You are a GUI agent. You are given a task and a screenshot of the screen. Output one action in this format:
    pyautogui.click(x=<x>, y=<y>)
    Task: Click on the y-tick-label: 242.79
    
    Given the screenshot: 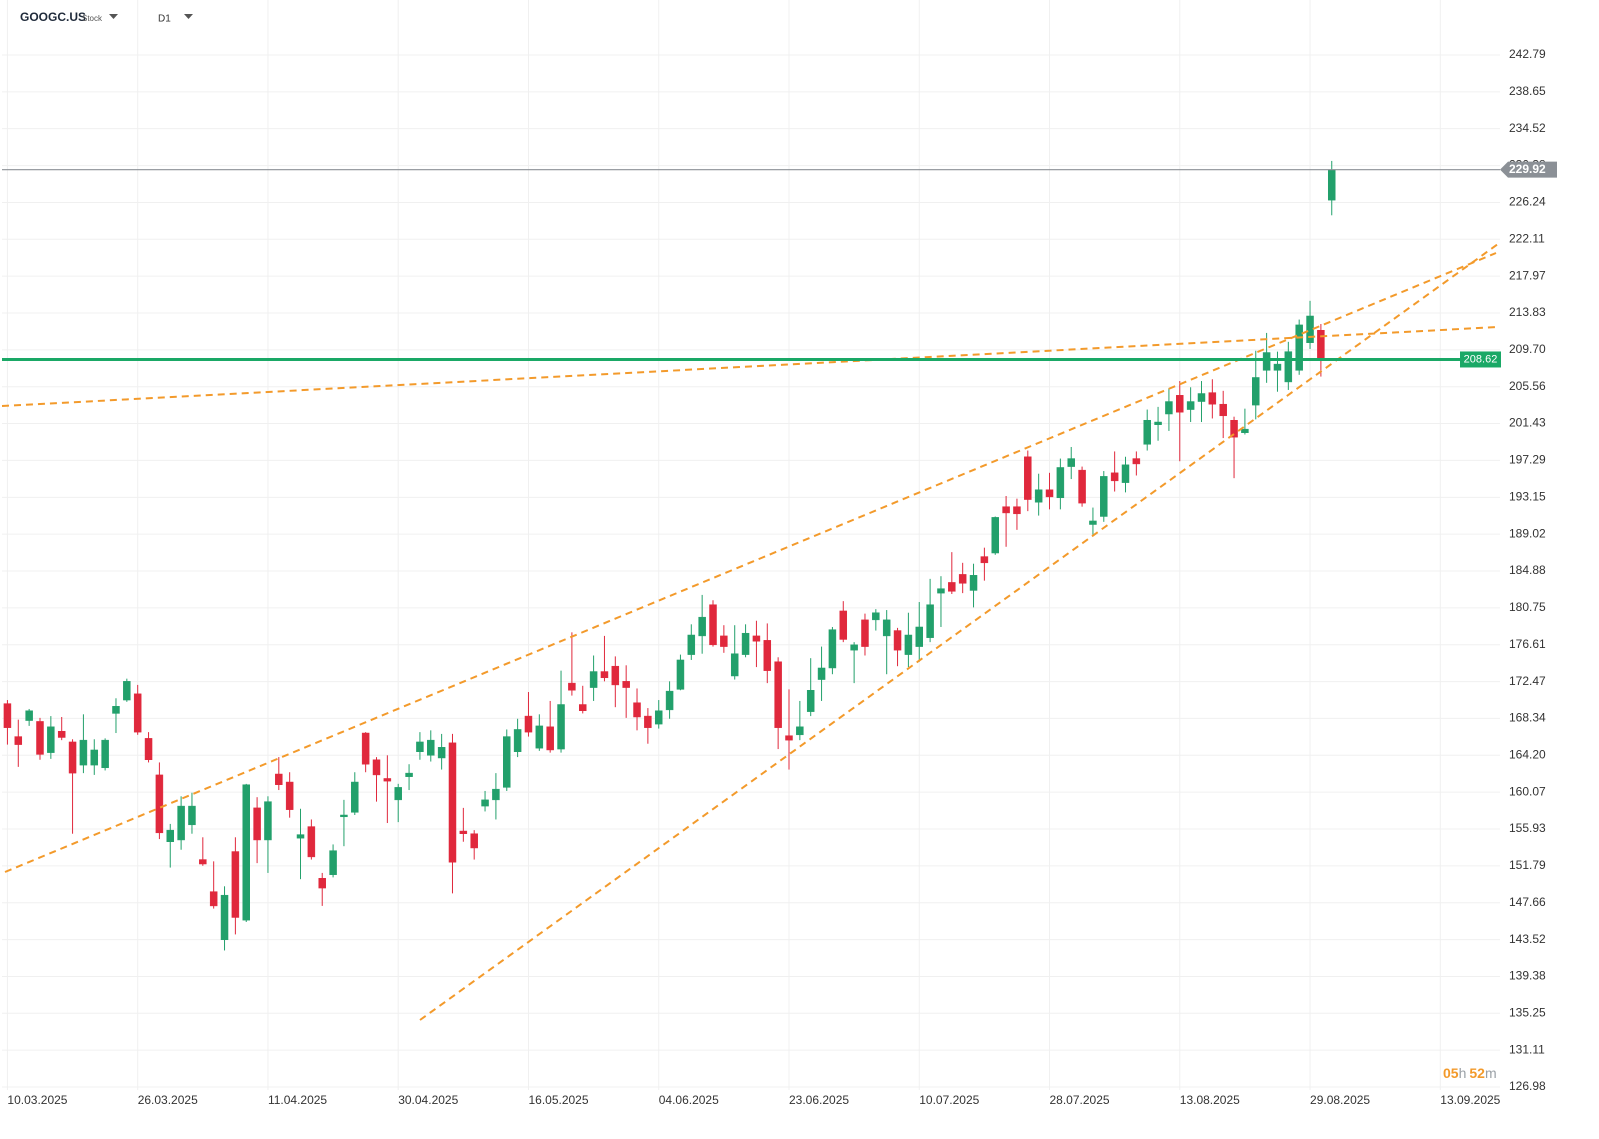 What is the action you would take?
    pyautogui.click(x=1527, y=54)
    